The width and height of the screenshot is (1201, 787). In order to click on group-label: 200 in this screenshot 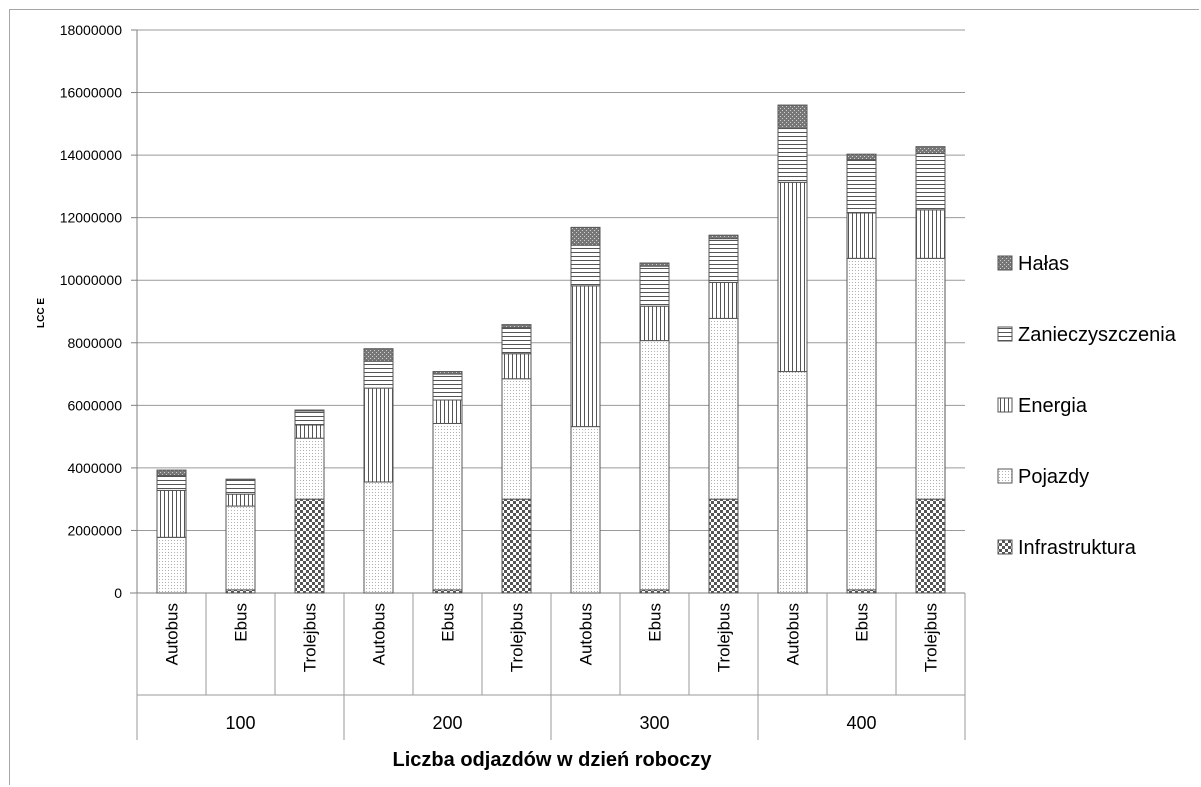, I will do `click(447, 723)`.